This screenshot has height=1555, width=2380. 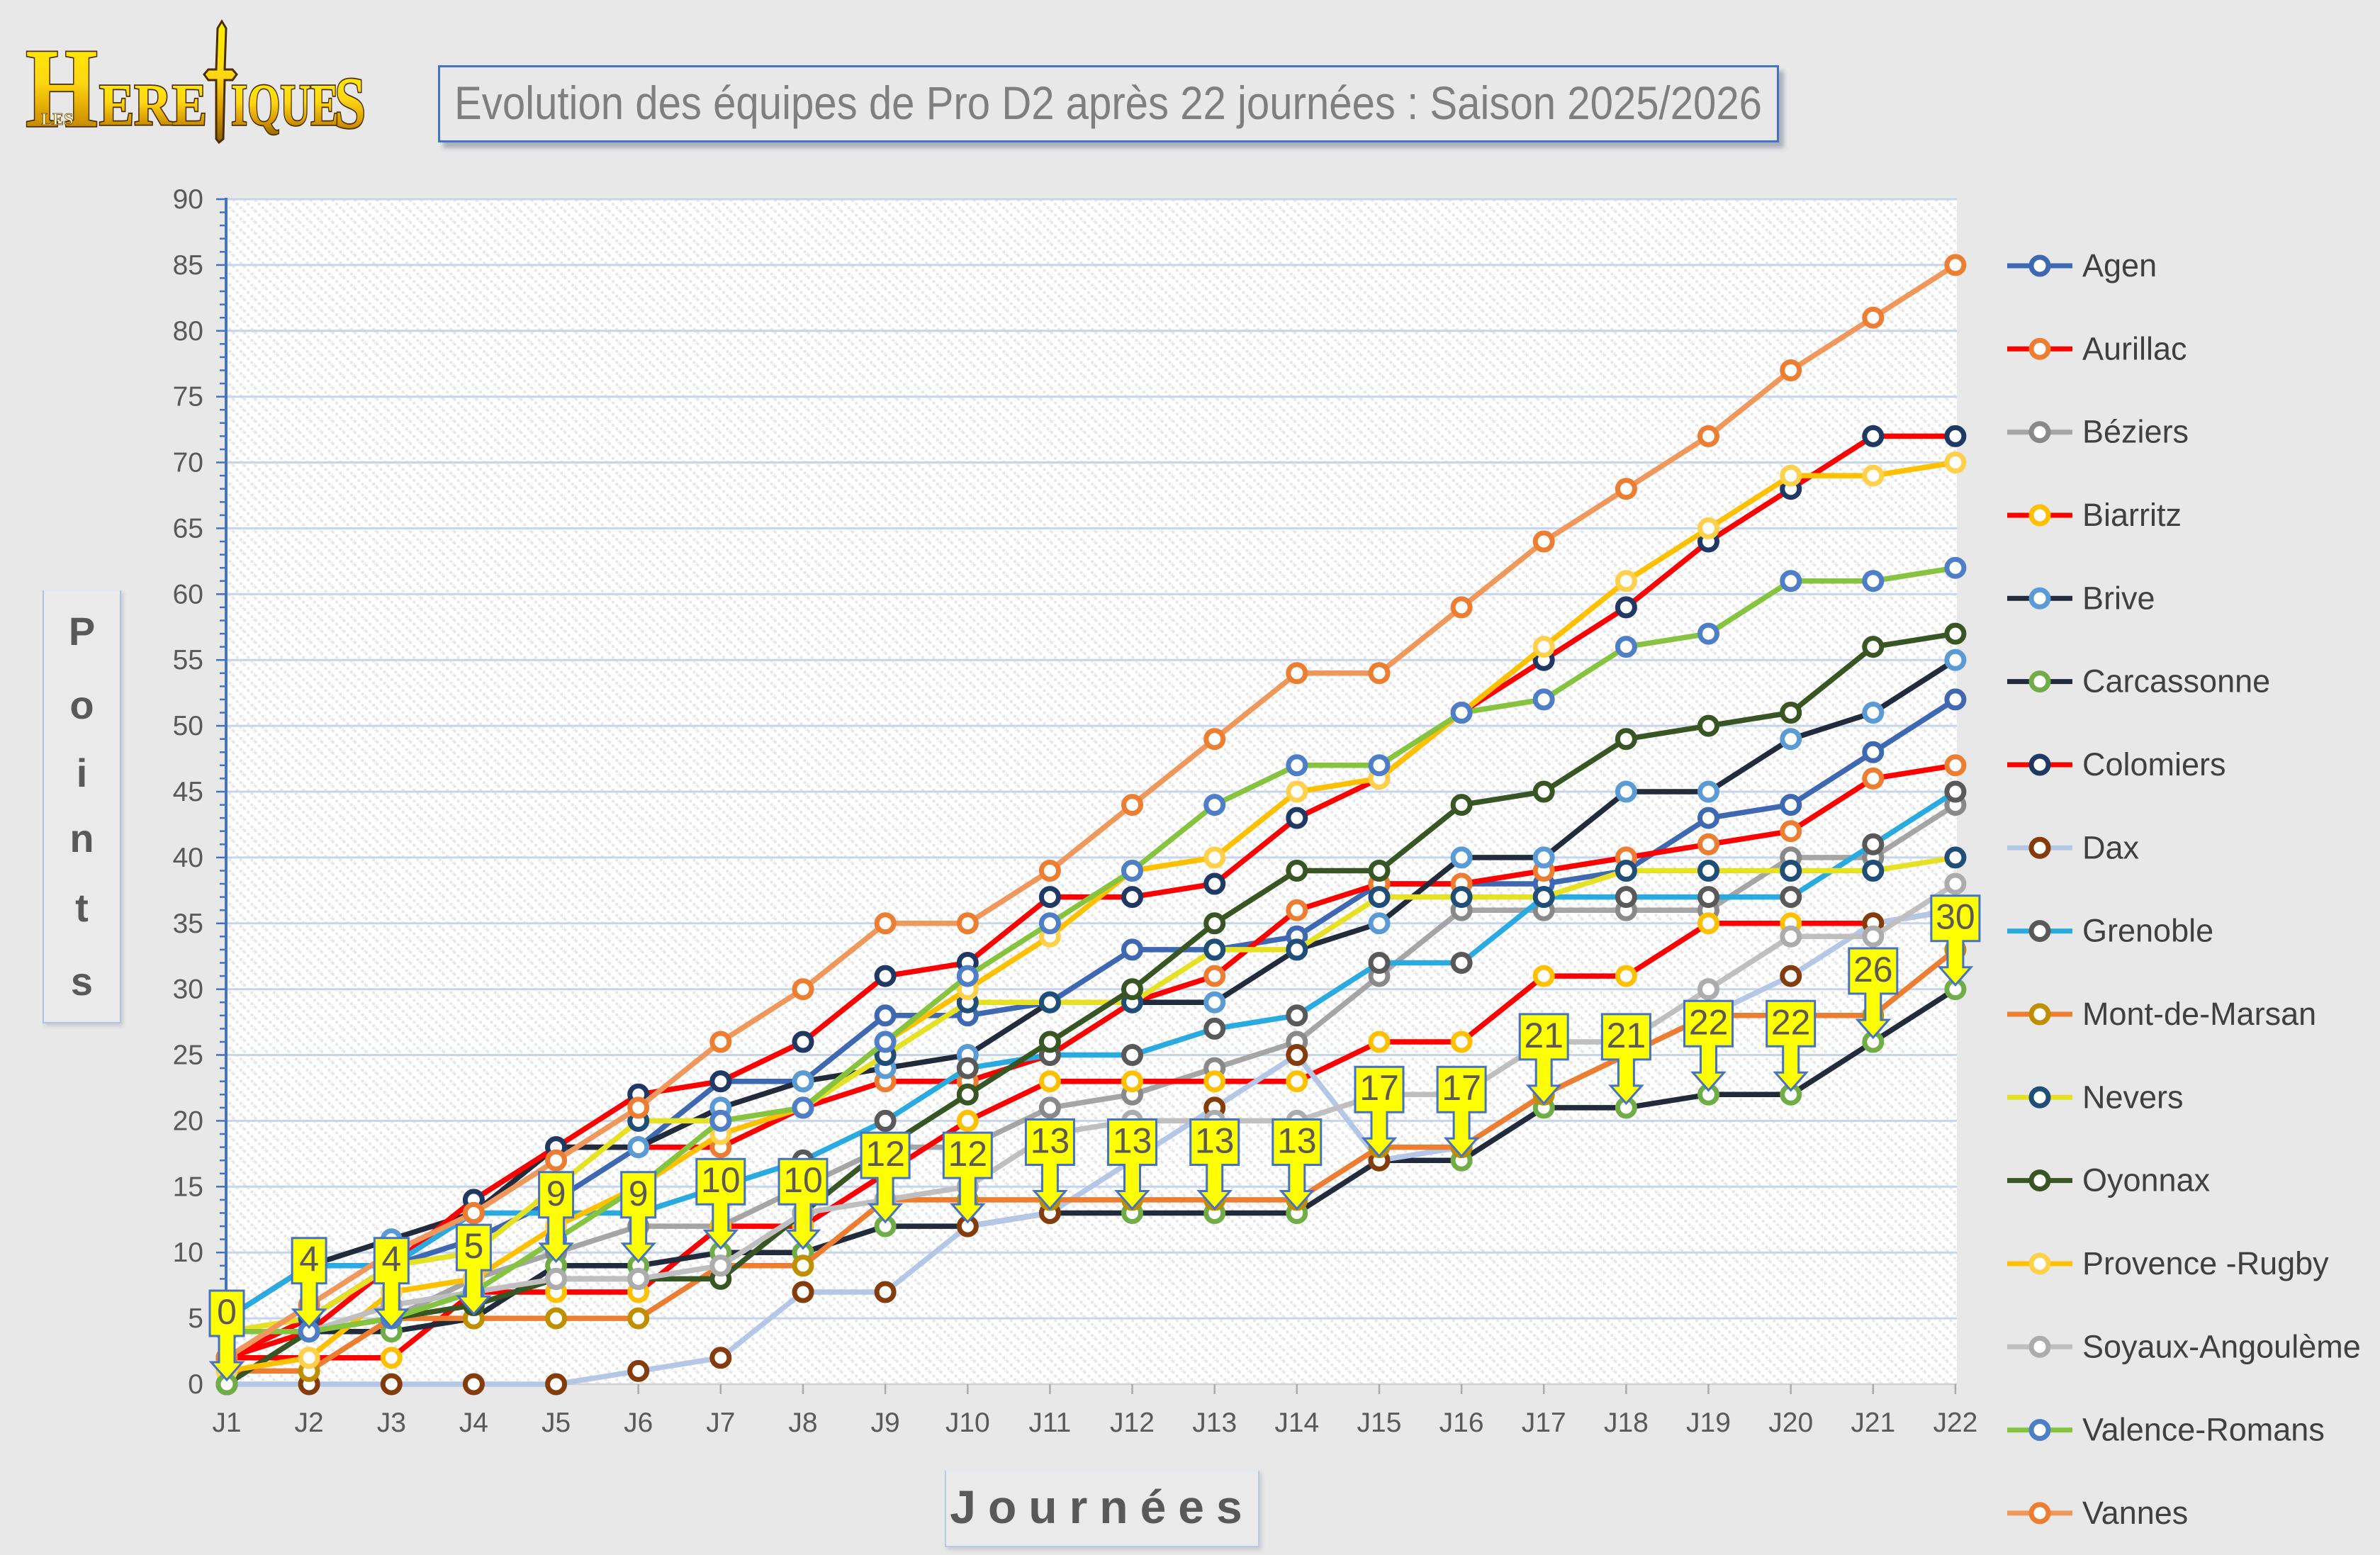 I want to click on svg-text: ERE, so click(x=153, y=105).